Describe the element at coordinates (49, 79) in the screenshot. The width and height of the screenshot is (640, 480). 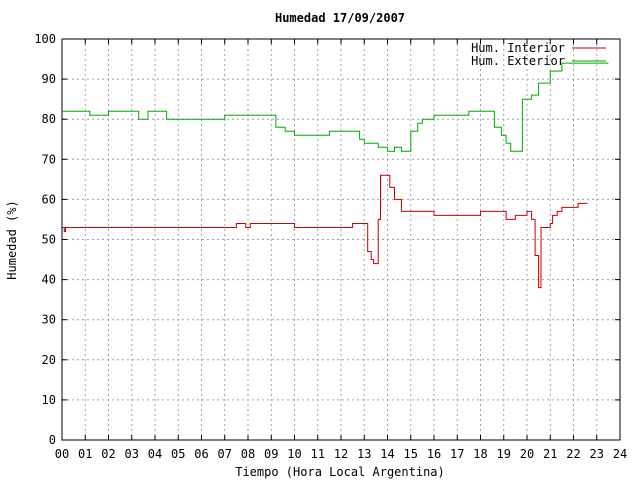
I see `y-tick-label: 90` at that location.